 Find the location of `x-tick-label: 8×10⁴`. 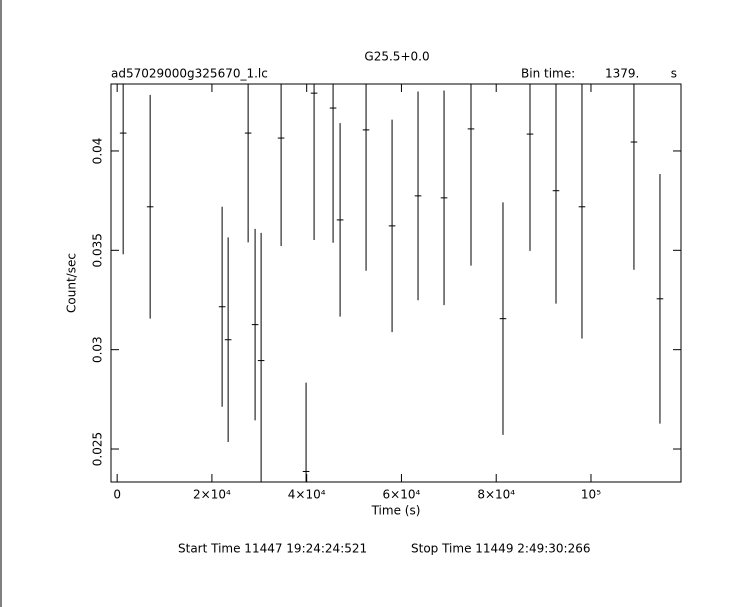

x-tick-label: 8×10⁴ is located at coordinates (496, 495).